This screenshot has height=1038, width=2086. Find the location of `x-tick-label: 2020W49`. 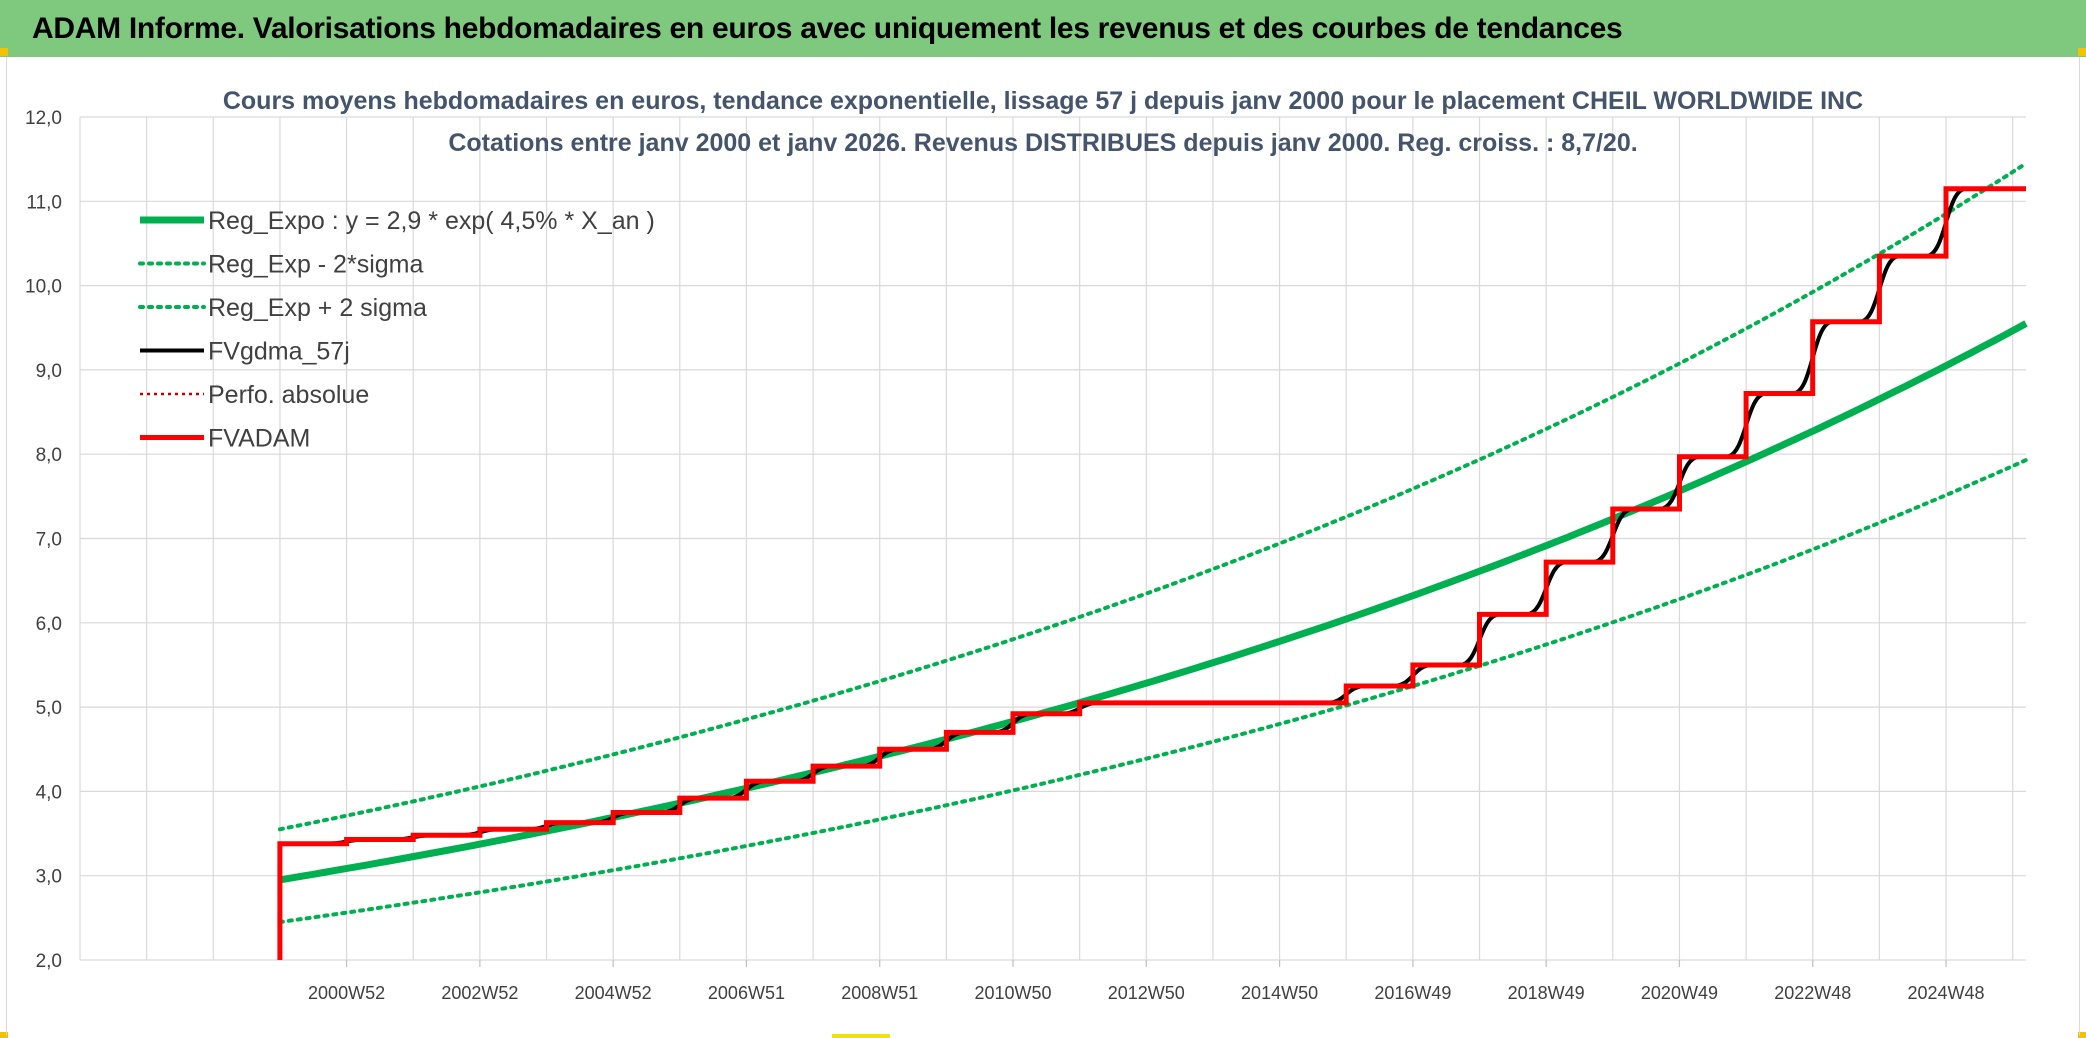

x-tick-label: 2020W49 is located at coordinates (1679, 993).